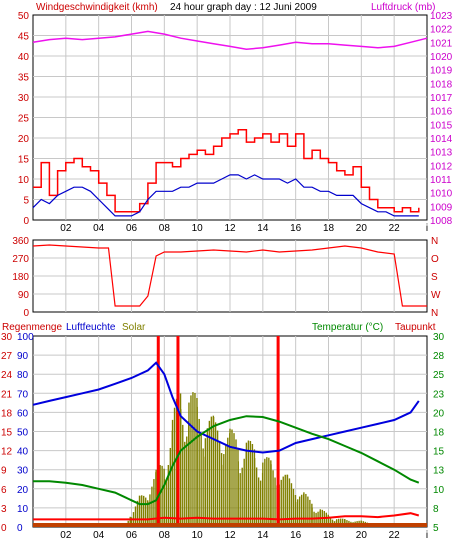 The height and width of the screenshot is (559, 467). Describe the element at coordinates (20, 241) in the screenshot. I see `direction-y-tick: 360` at that location.